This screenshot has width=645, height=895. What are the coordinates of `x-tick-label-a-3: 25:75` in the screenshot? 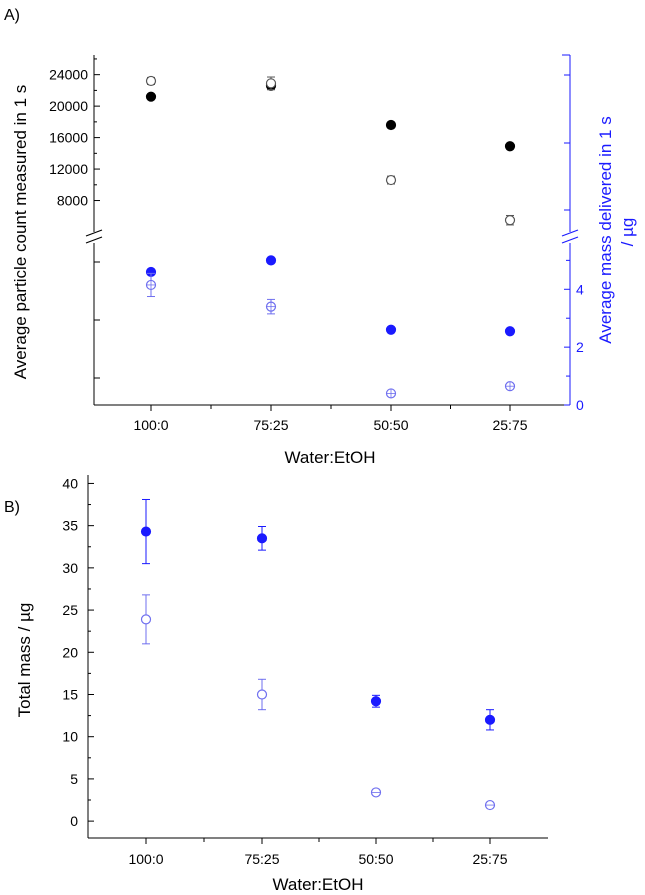 It's located at (509, 425).